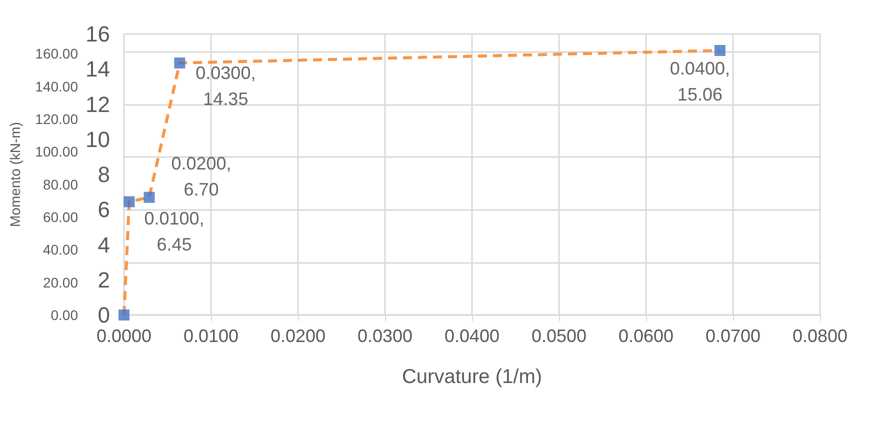  What do you see at coordinates (700, 81) in the screenshot?
I see `data-label: 0.0400,15.06` at bounding box center [700, 81].